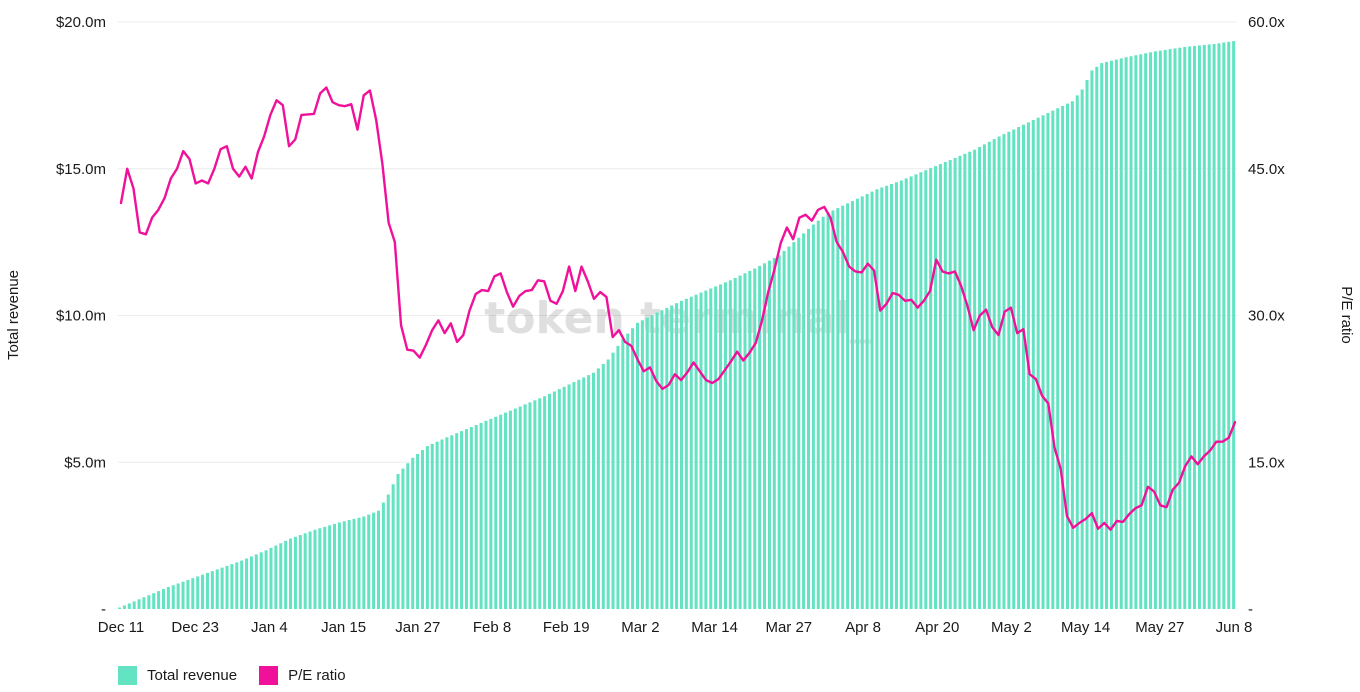 This screenshot has height=692, width=1360. What do you see at coordinates (192, 675) in the screenshot?
I see `legend-label-revenue: Total revenue` at bounding box center [192, 675].